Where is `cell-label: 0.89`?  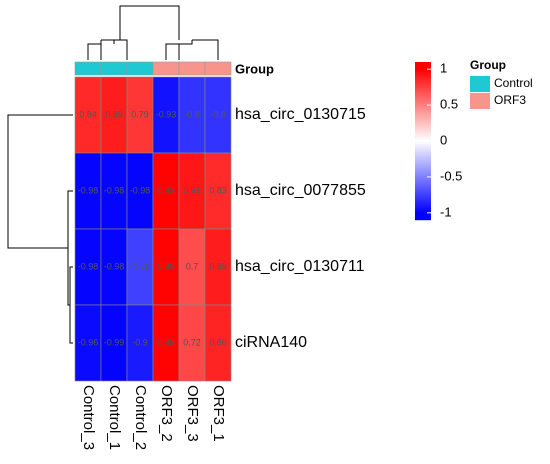 cell-label: 0.89 is located at coordinates (114, 114).